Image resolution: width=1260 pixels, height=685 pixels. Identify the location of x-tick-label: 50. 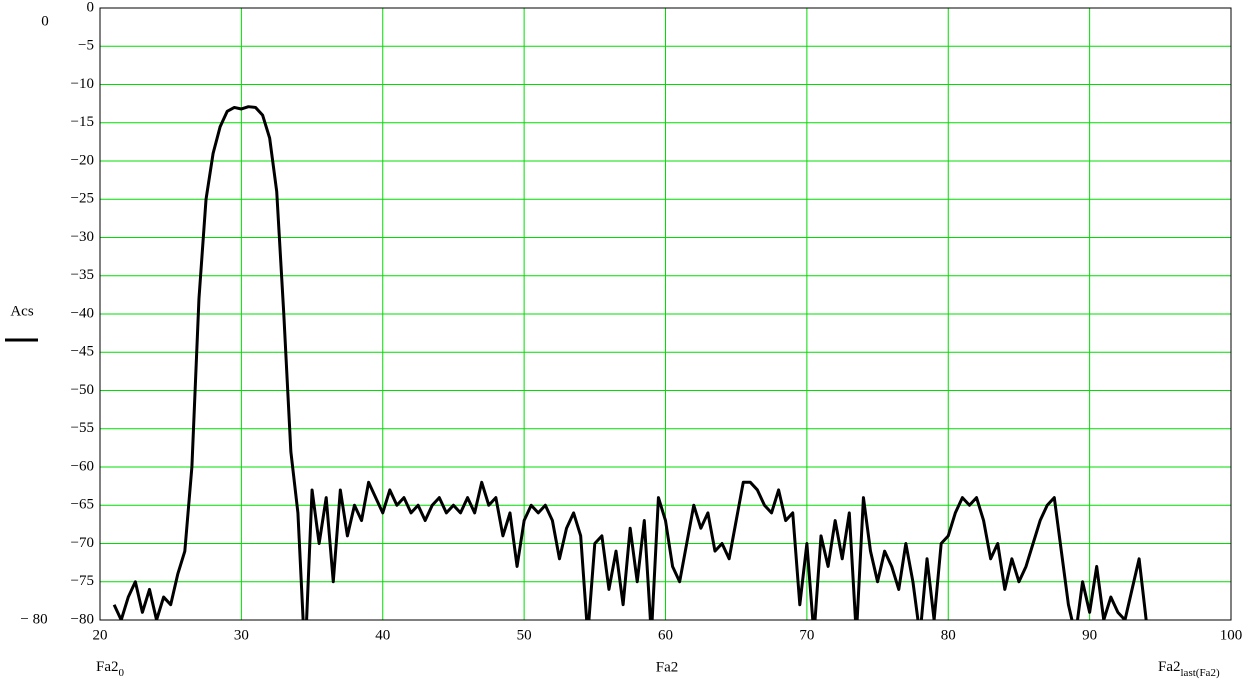
(524, 635).